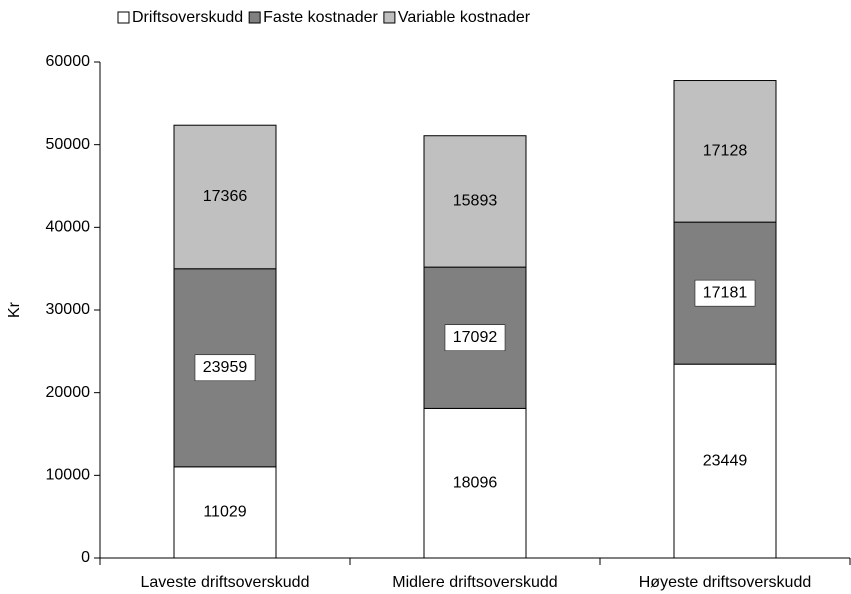 Image resolution: width=851 pixels, height=594 pixels. Describe the element at coordinates (85, 557) in the screenshot. I see `y-tick-label: 0` at that location.